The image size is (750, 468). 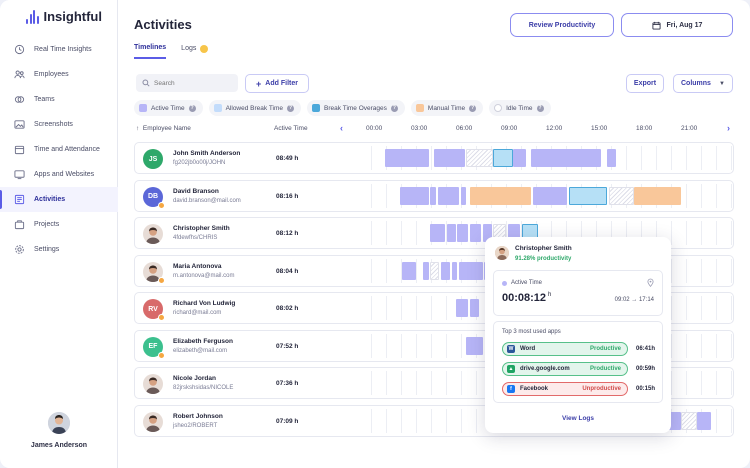 I want to click on active-time-unit: h, so click(x=550, y=295).